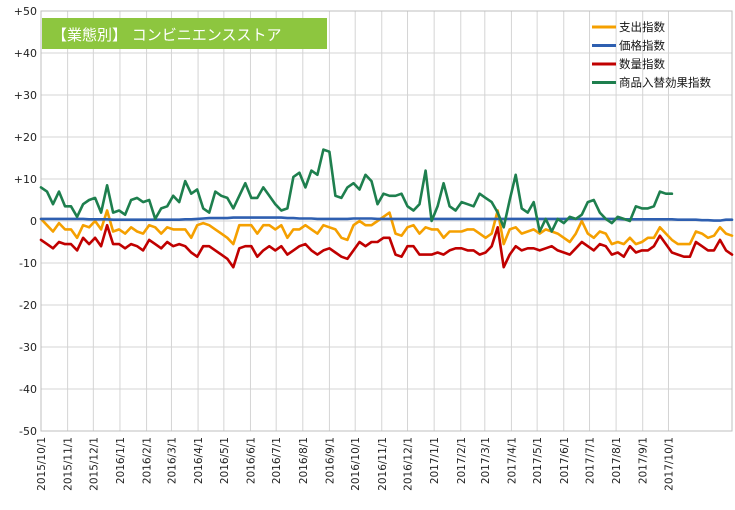 The height and width of the screenshot is (510, 735). I want to click on x-tick-label: 2017/4/1, so click(512, 460).